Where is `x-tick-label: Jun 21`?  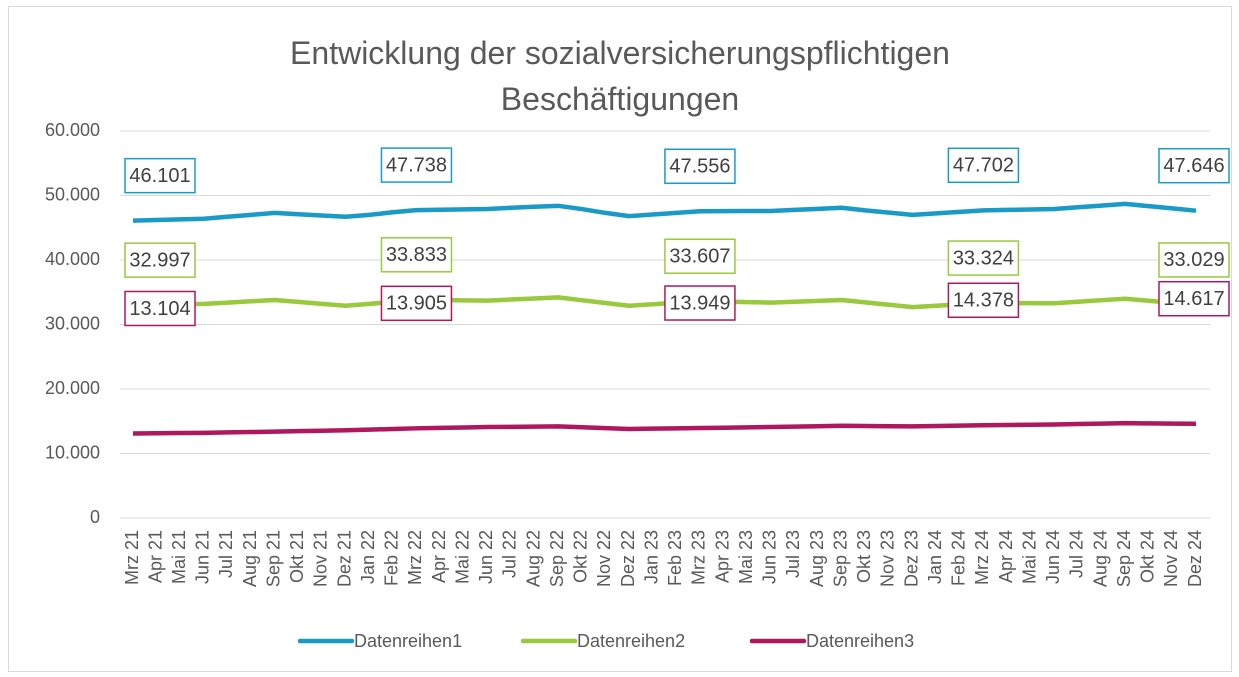
x-tick-label: Jun 21 is located at coordinates (203, 557).